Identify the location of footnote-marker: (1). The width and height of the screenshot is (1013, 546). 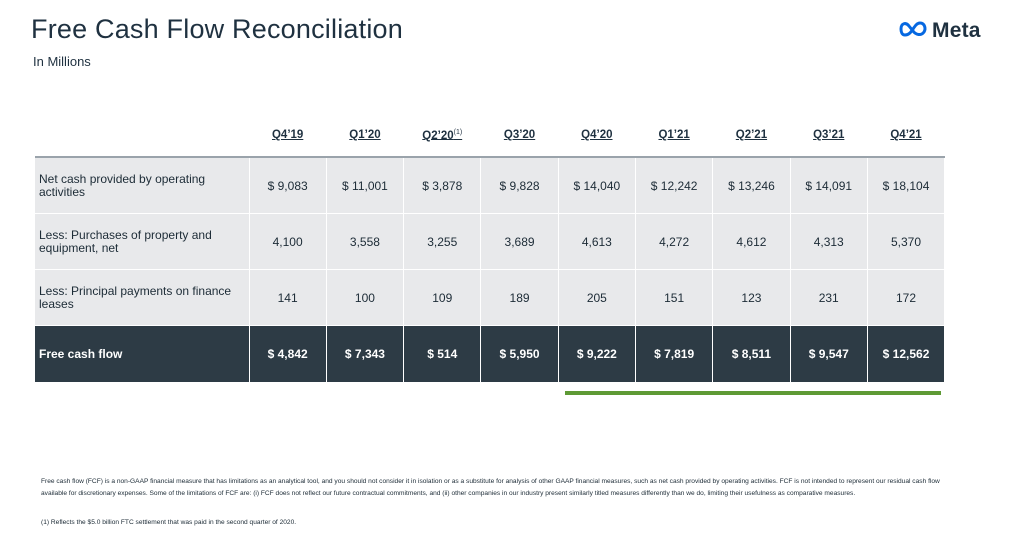
(458, 132).